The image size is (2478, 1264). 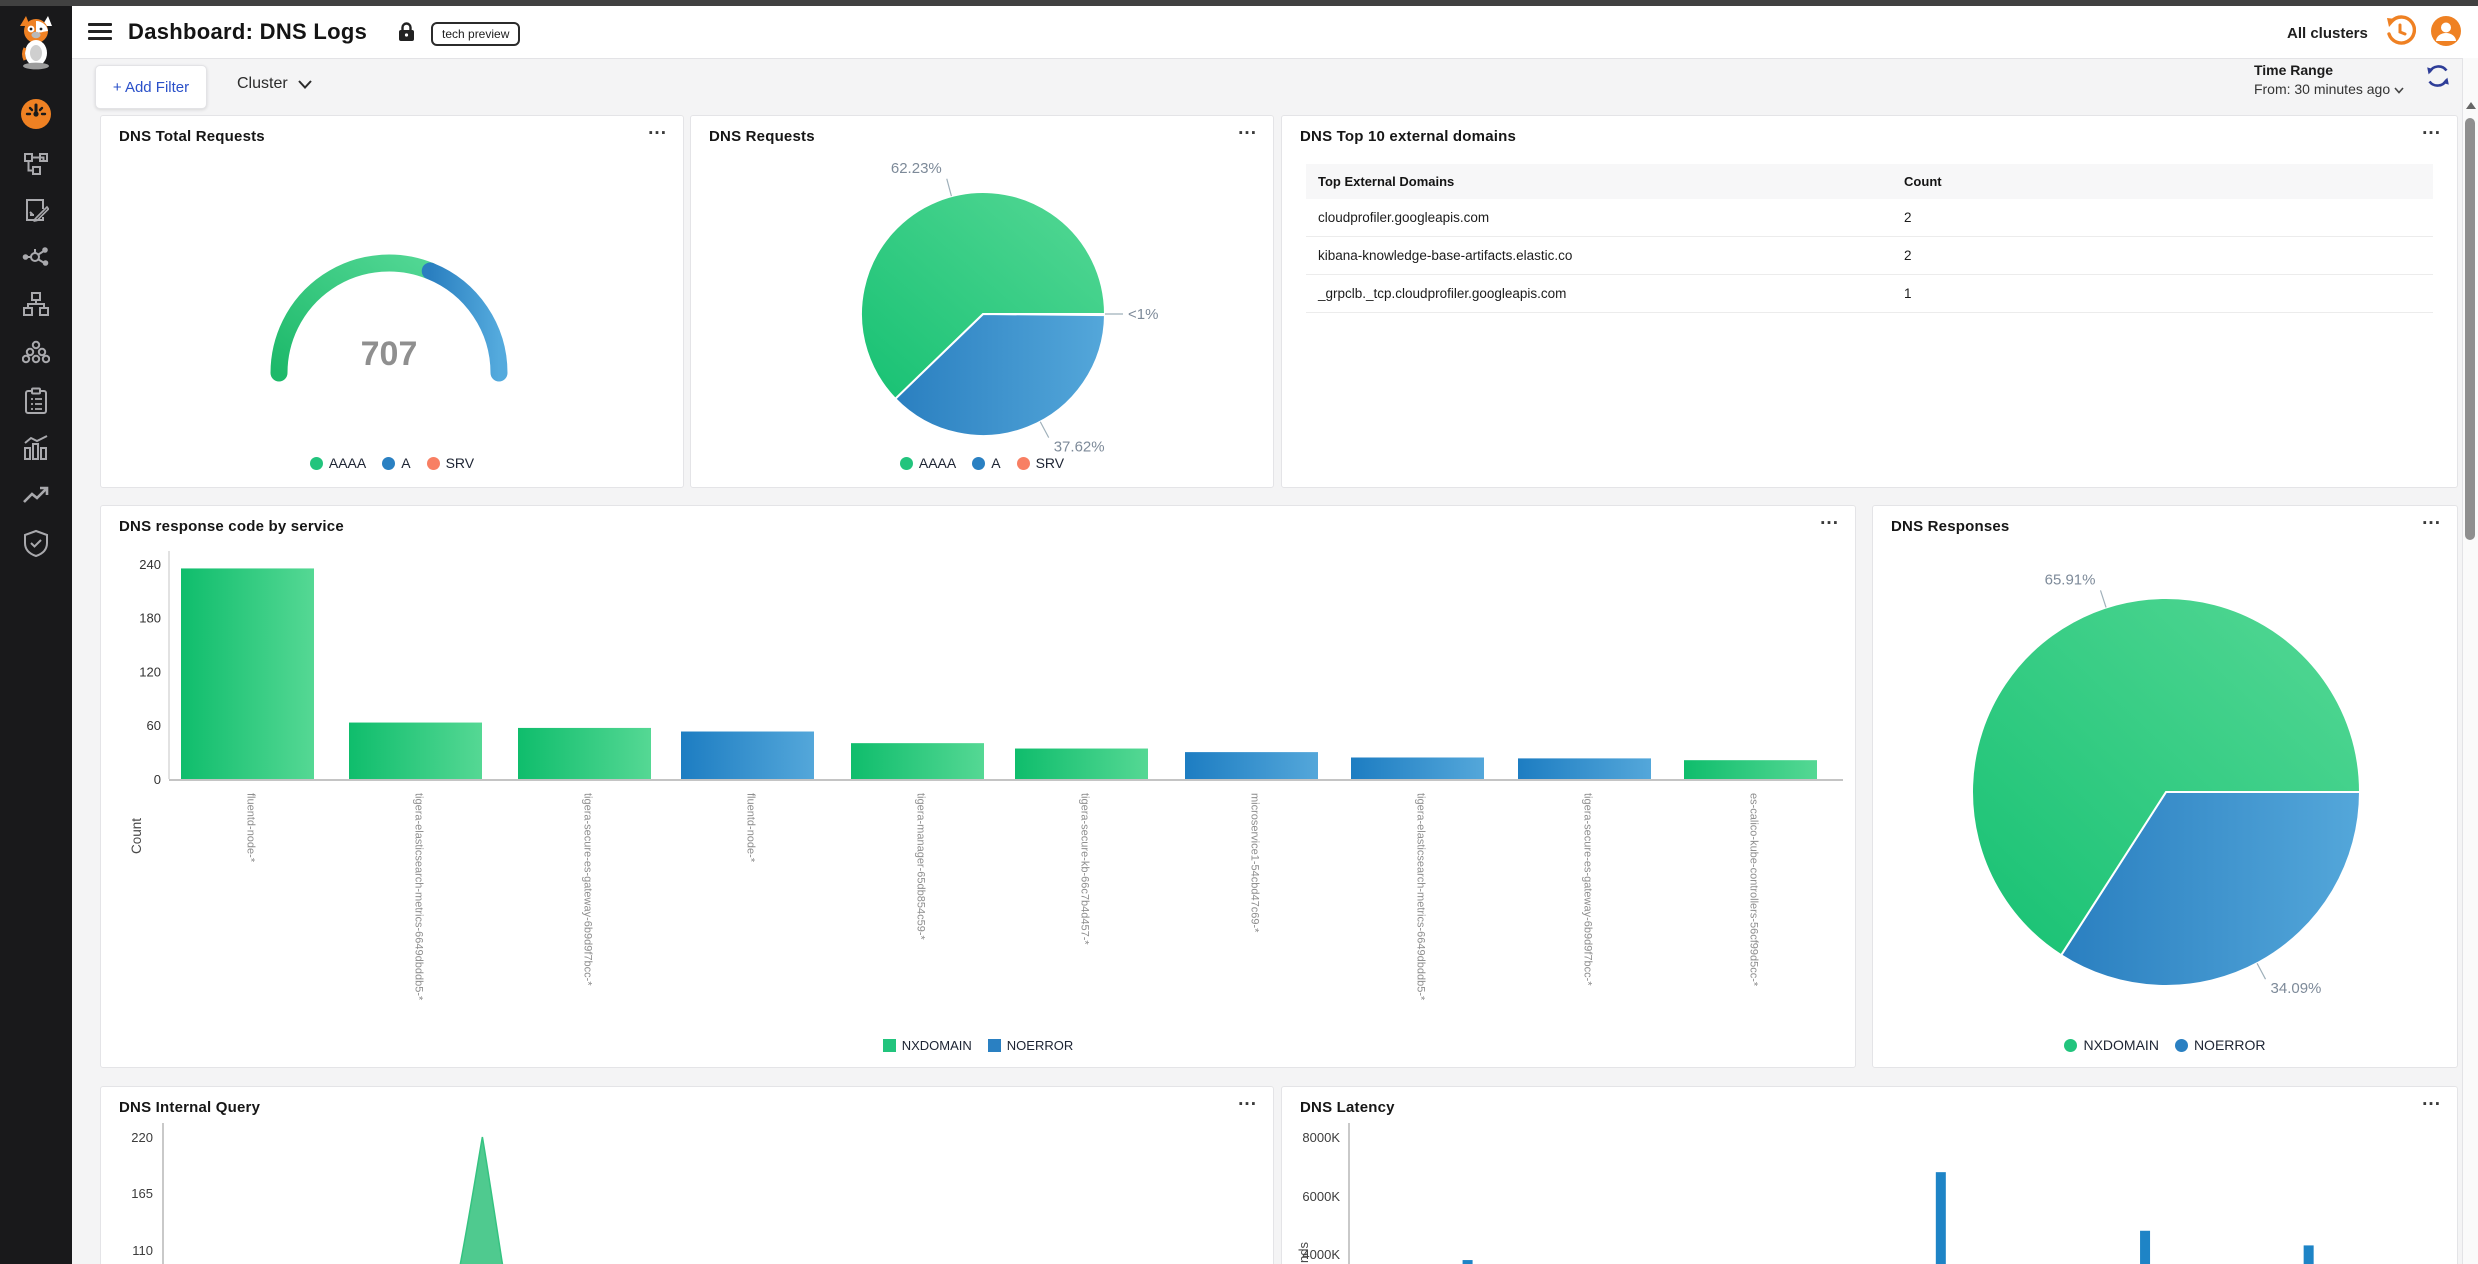 I want to click on sidebar-item-statistics, so click(x=36, y=448).